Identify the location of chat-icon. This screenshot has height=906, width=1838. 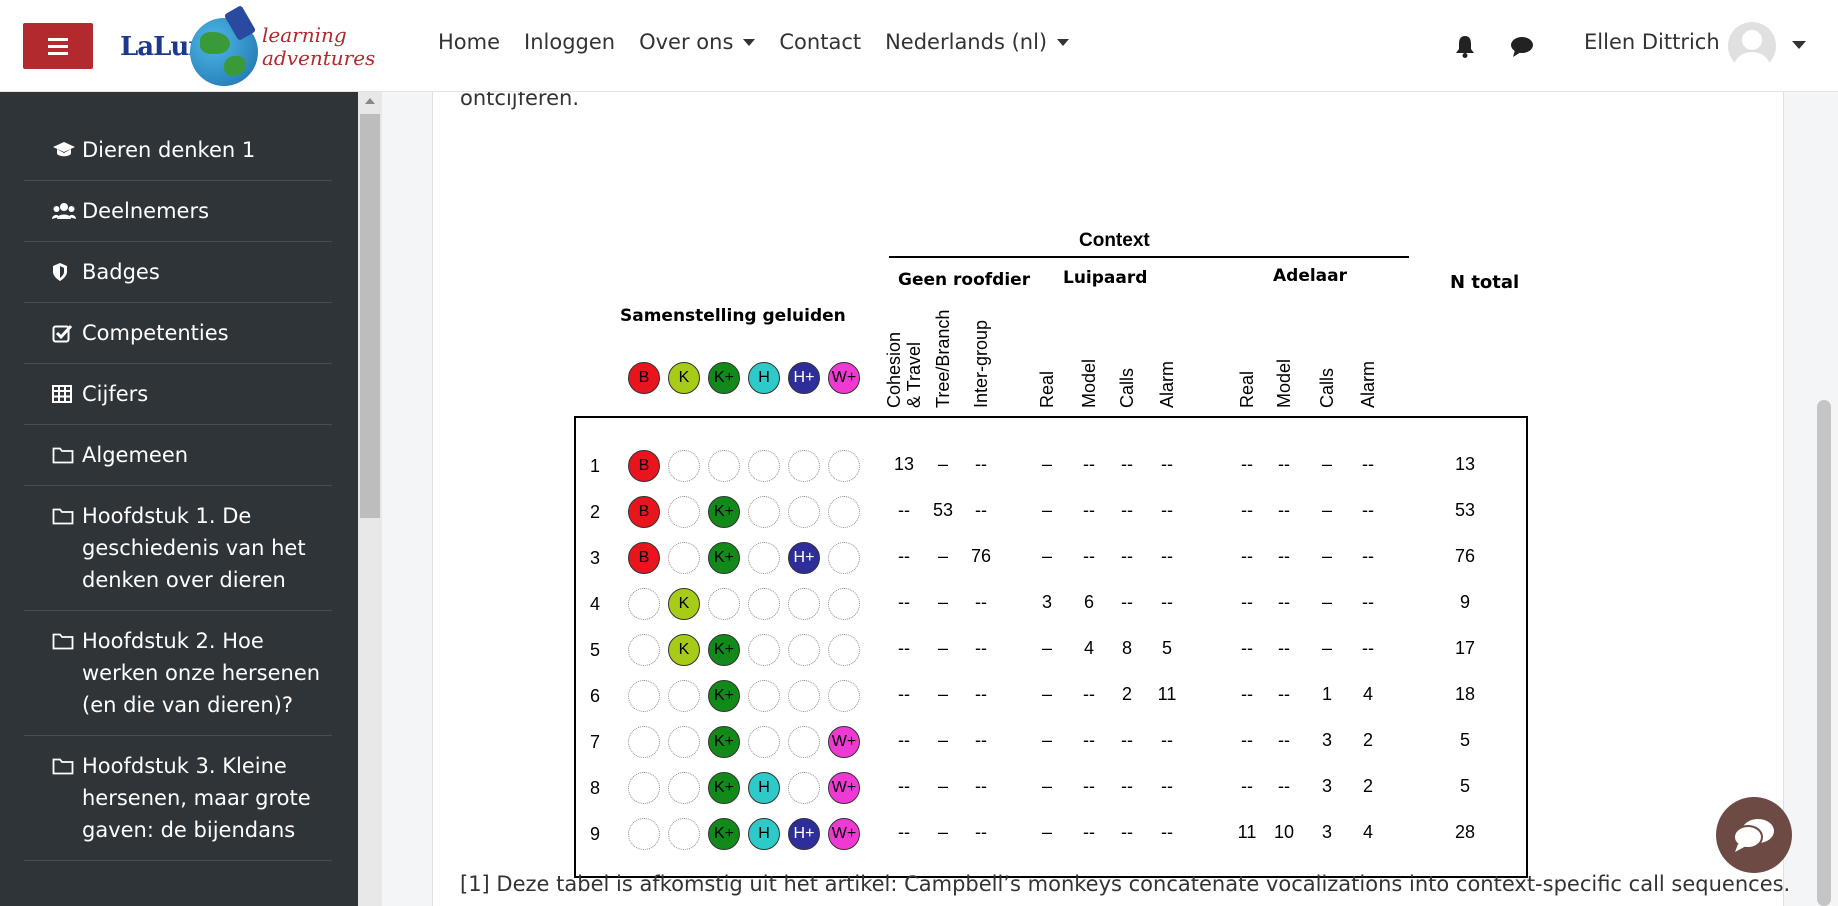
(1522, 47).